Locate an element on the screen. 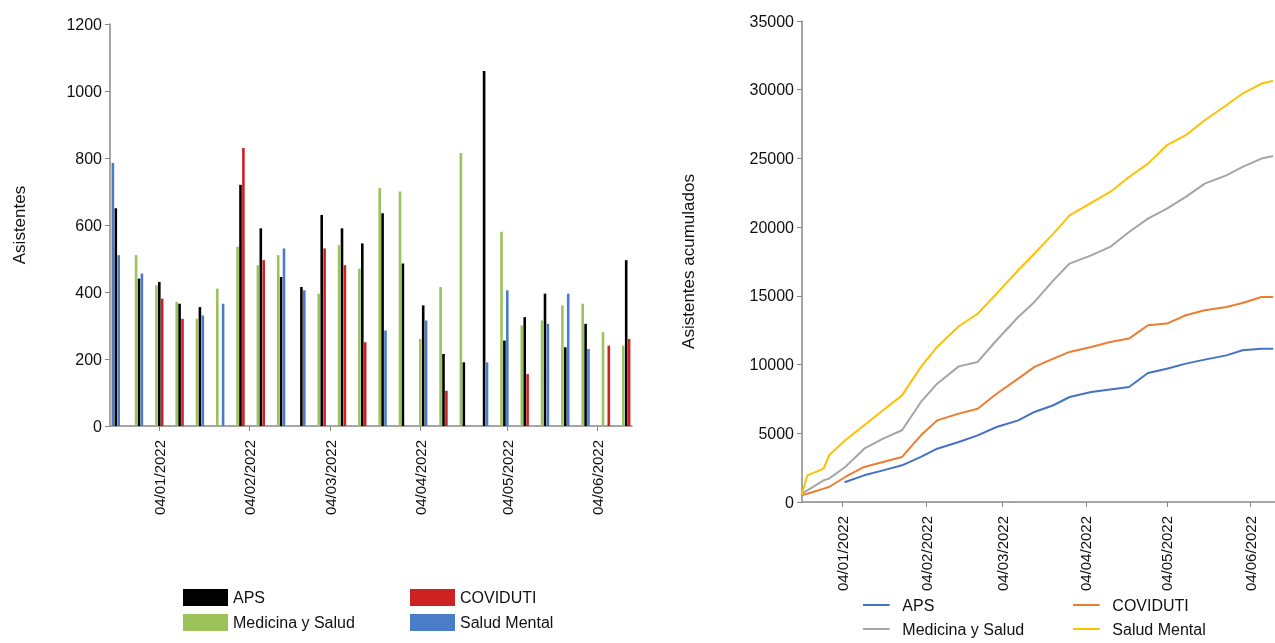 Image resolution: width=1275 pixels, height=643 pixels. y-tick-label: 400 is located at coordinates (89, 292).